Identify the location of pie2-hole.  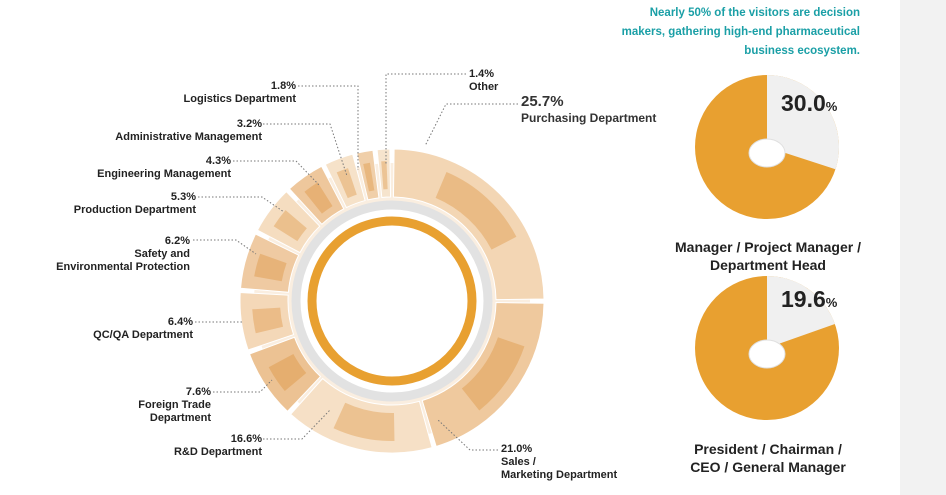
(767, 354).